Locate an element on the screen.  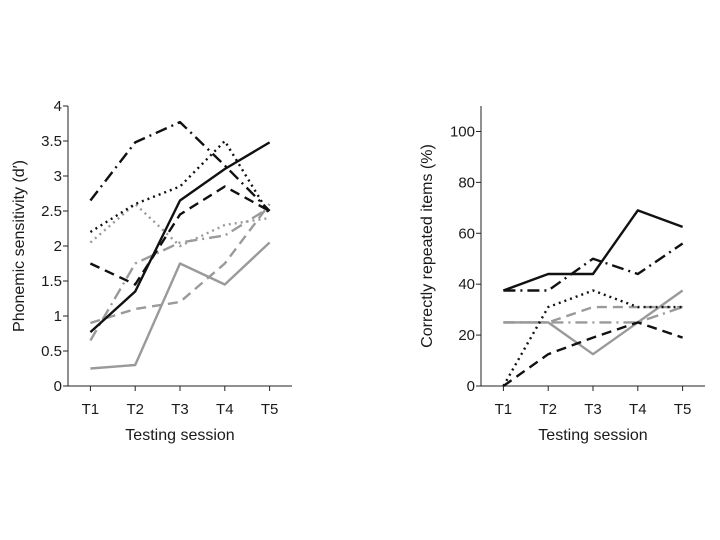
y-tick-label: 3.5 is located at coordinates (51, 141).